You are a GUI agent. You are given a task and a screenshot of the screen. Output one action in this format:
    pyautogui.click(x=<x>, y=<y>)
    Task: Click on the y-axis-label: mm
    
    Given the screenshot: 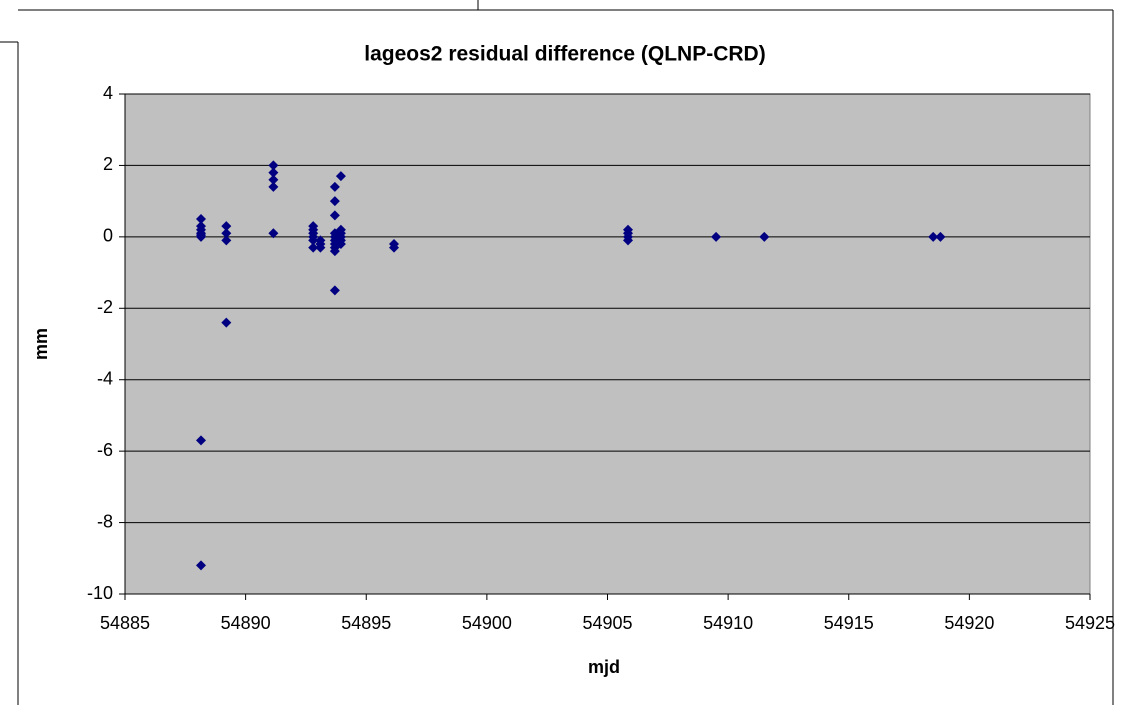 What is the action you would take?
    pyautogui.click(x=41, y=344)
    